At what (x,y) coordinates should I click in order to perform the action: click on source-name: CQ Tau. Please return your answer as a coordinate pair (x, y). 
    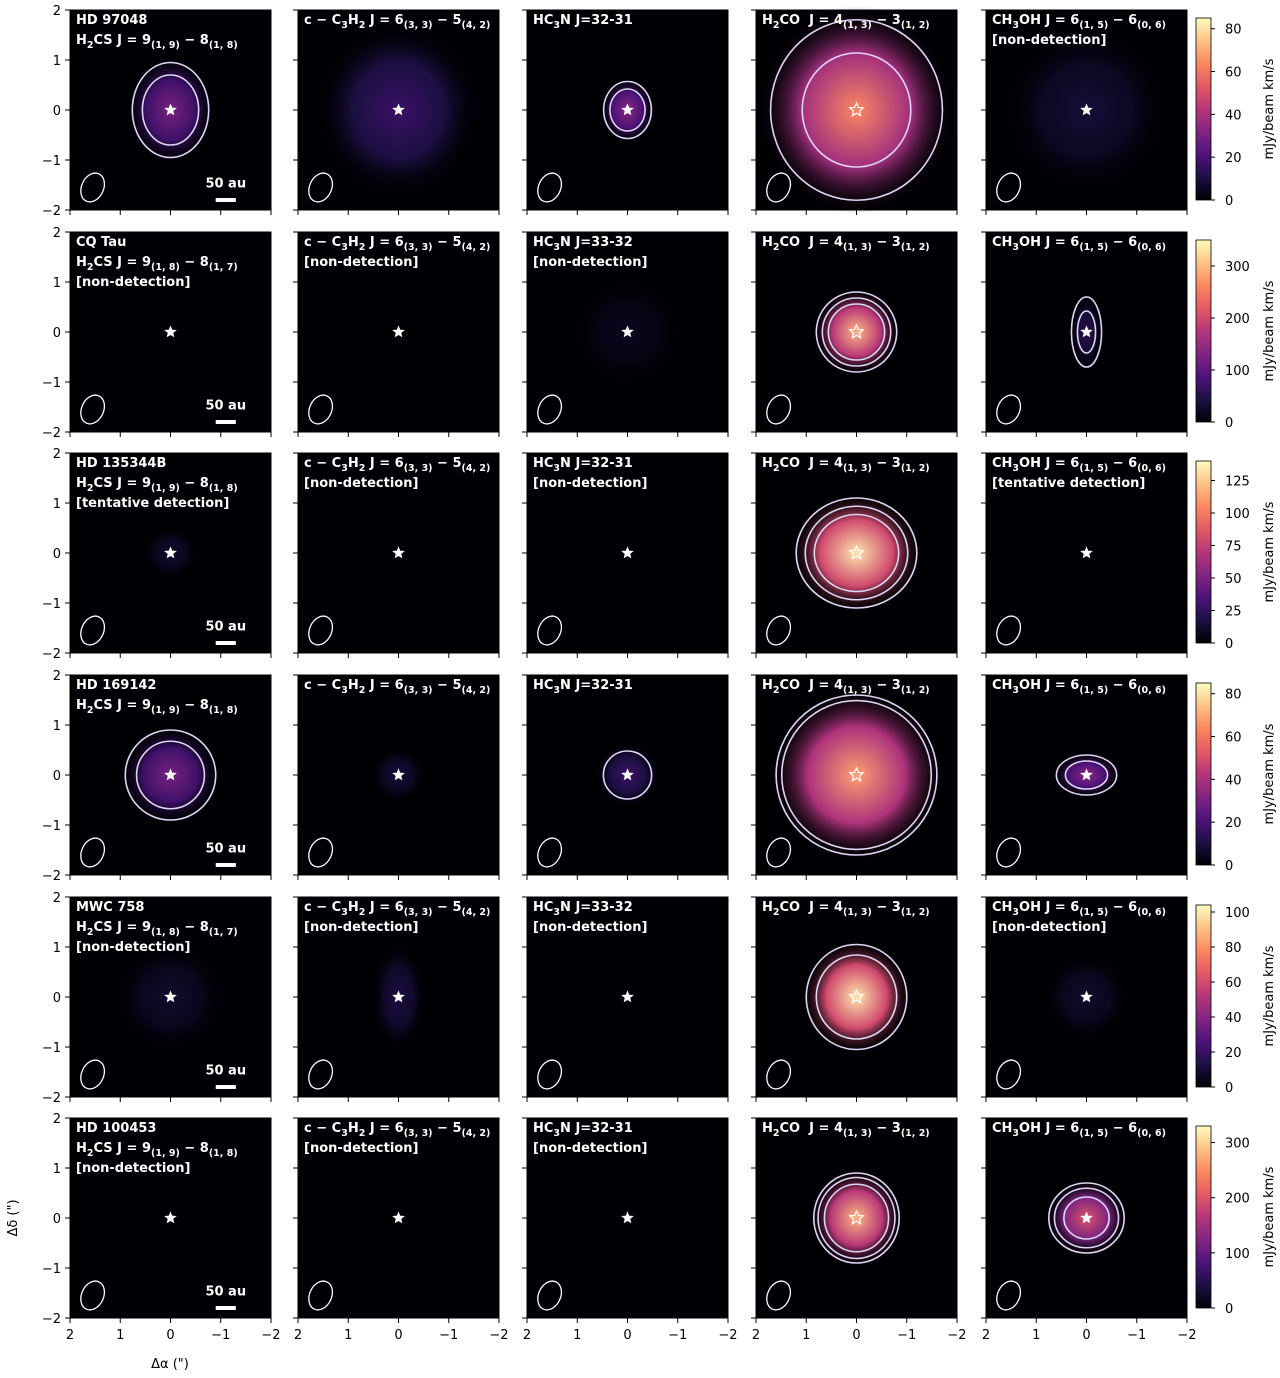
    Looking at the image, I should click on (101, 242).